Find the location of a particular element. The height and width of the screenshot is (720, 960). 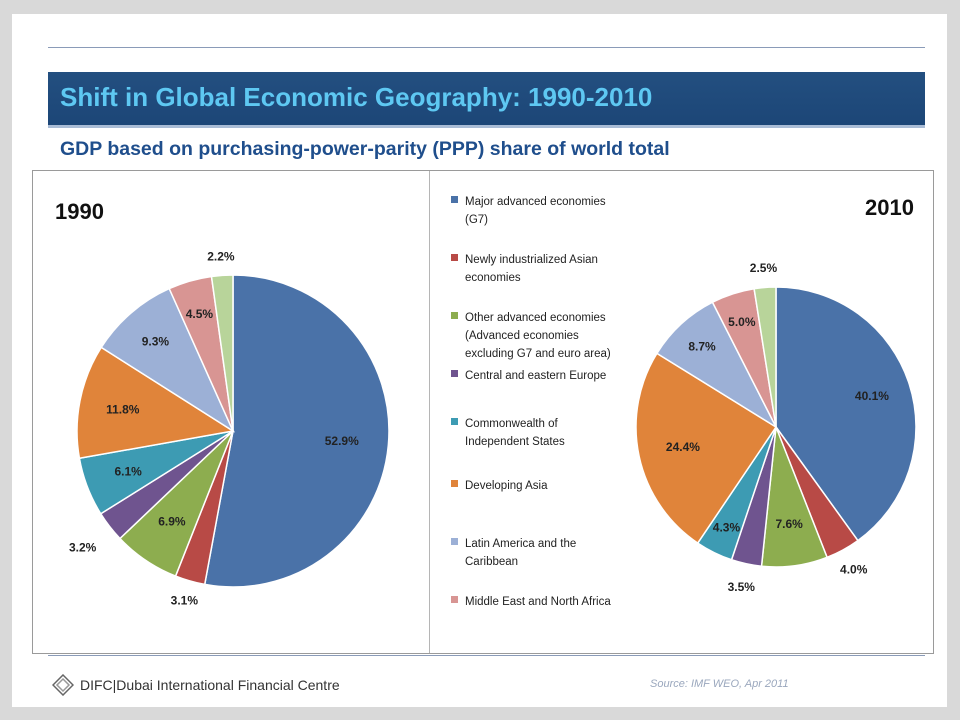

legend-label-5-0: Developing Asia is located at coordinates (506, 486).